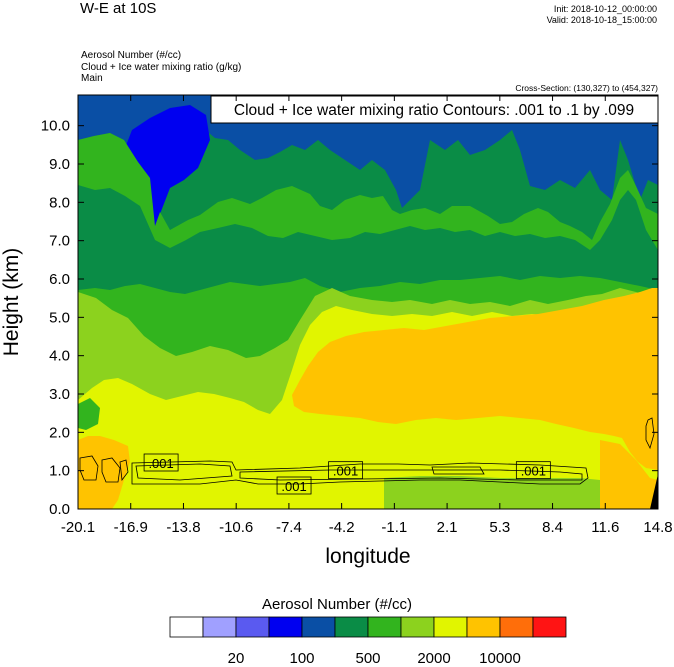 The height and width of the screenshot is (667, 674). Describe the element at coordinates (59, 432) in the screenshot. I see `y-tick-label: 2.0` at that location.